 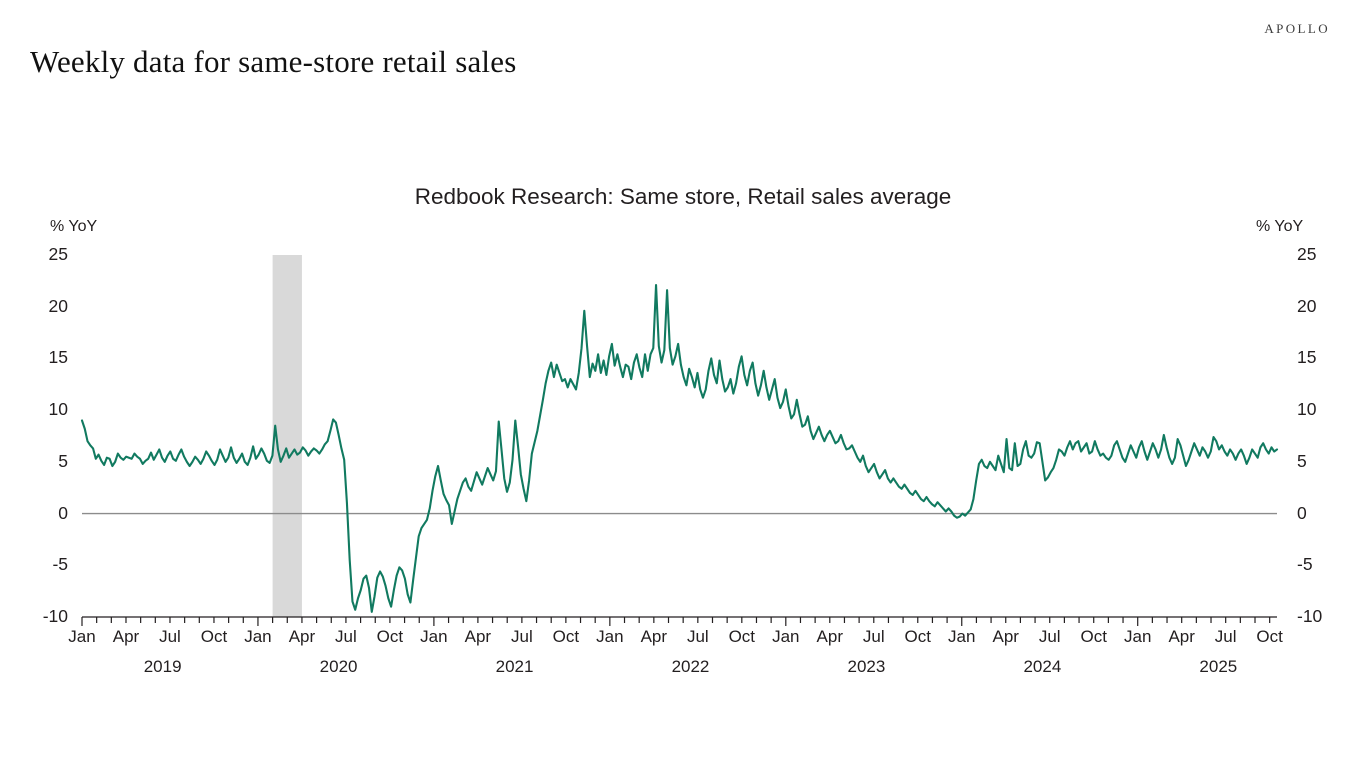 I want to click on x-axis-year-label: 2023, so click(x=866, y=666).